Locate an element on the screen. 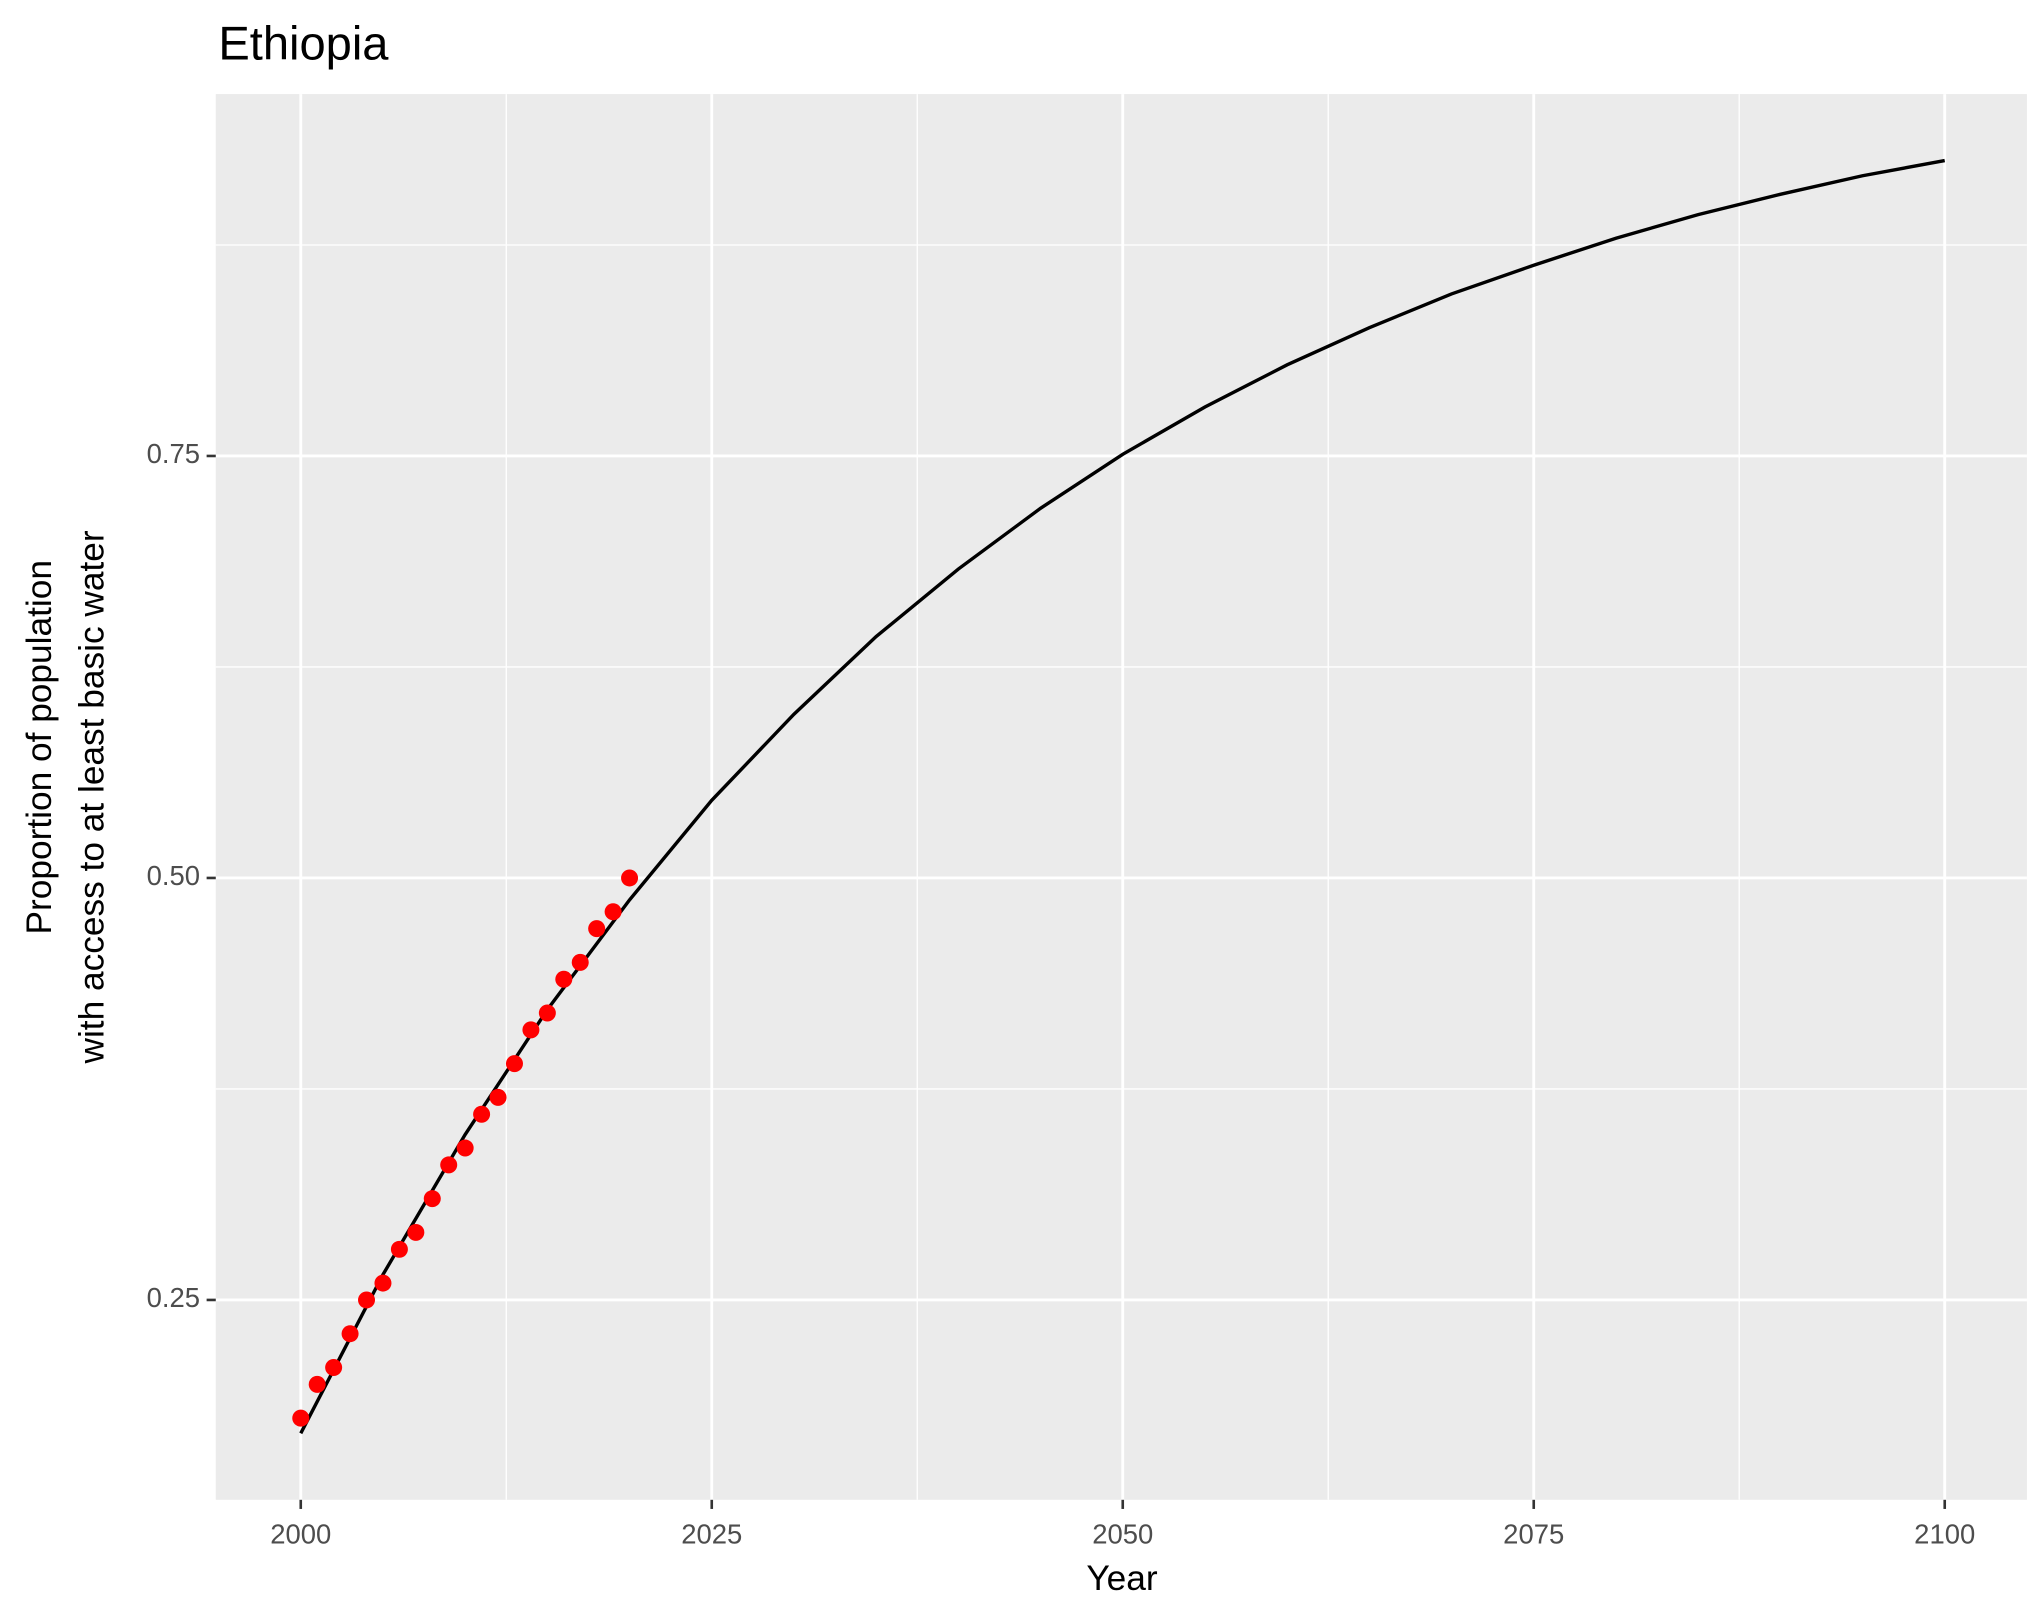 This screenshot has width=2040, height=1620. x-tick-label: 2025 is located at coordinates (711, 1534).